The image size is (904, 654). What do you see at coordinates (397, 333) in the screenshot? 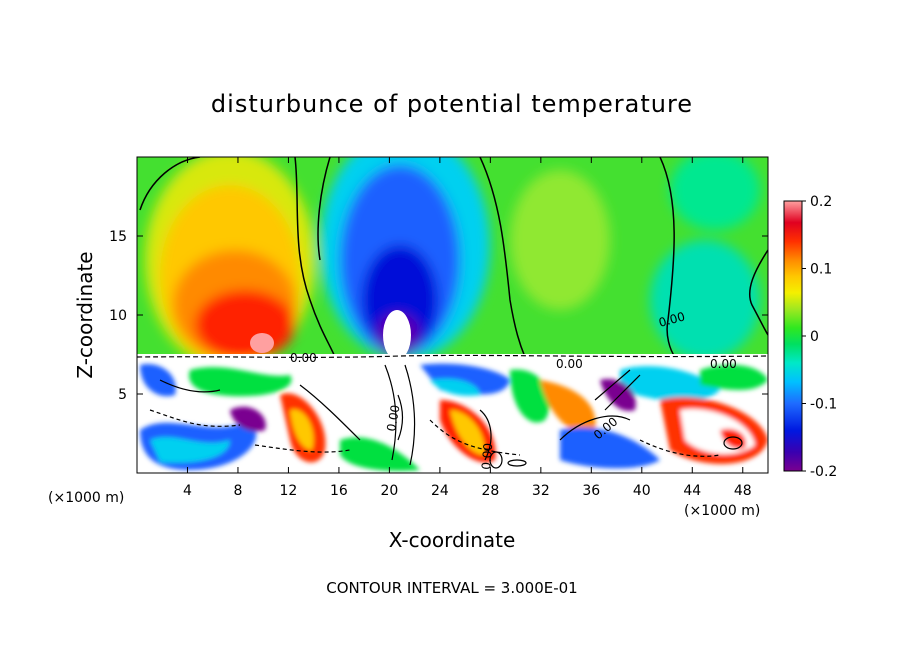
I see `white-plume` at bounding box center [397, 333].